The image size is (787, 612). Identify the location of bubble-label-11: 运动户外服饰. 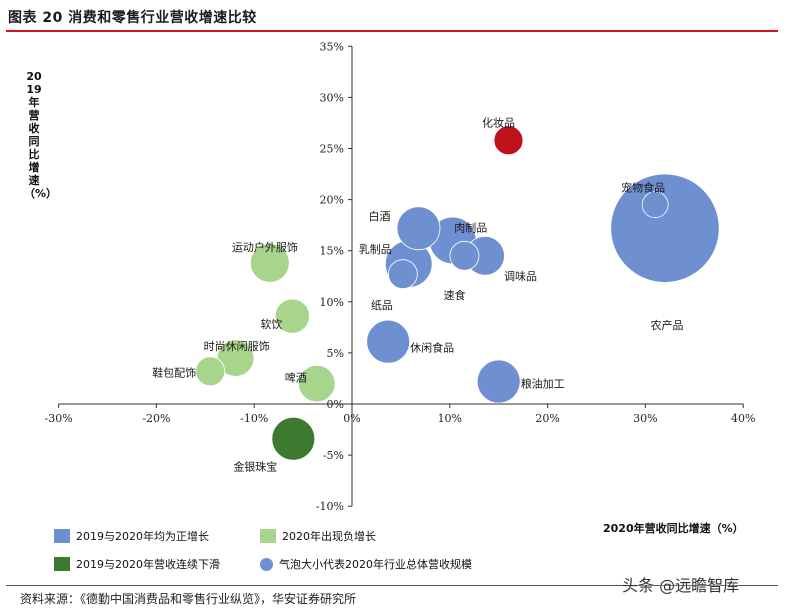
(265, 247).